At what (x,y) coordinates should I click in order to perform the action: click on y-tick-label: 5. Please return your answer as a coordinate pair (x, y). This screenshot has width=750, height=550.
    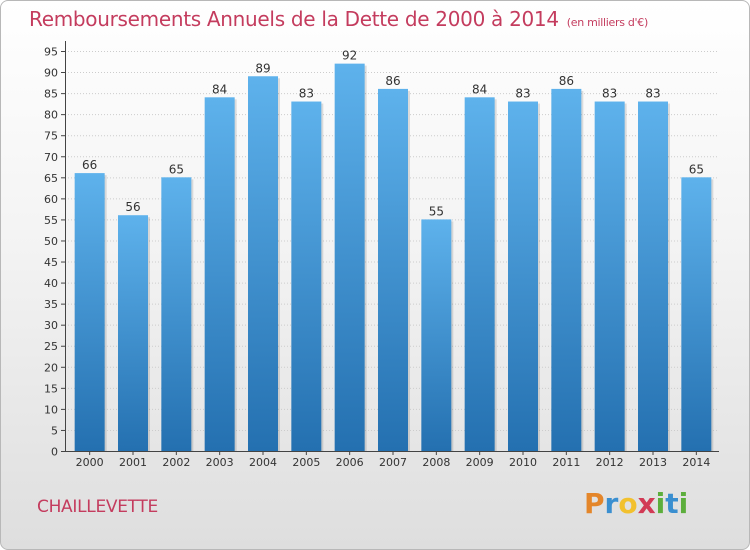
    Looking at the image, I should click on (54, 430).